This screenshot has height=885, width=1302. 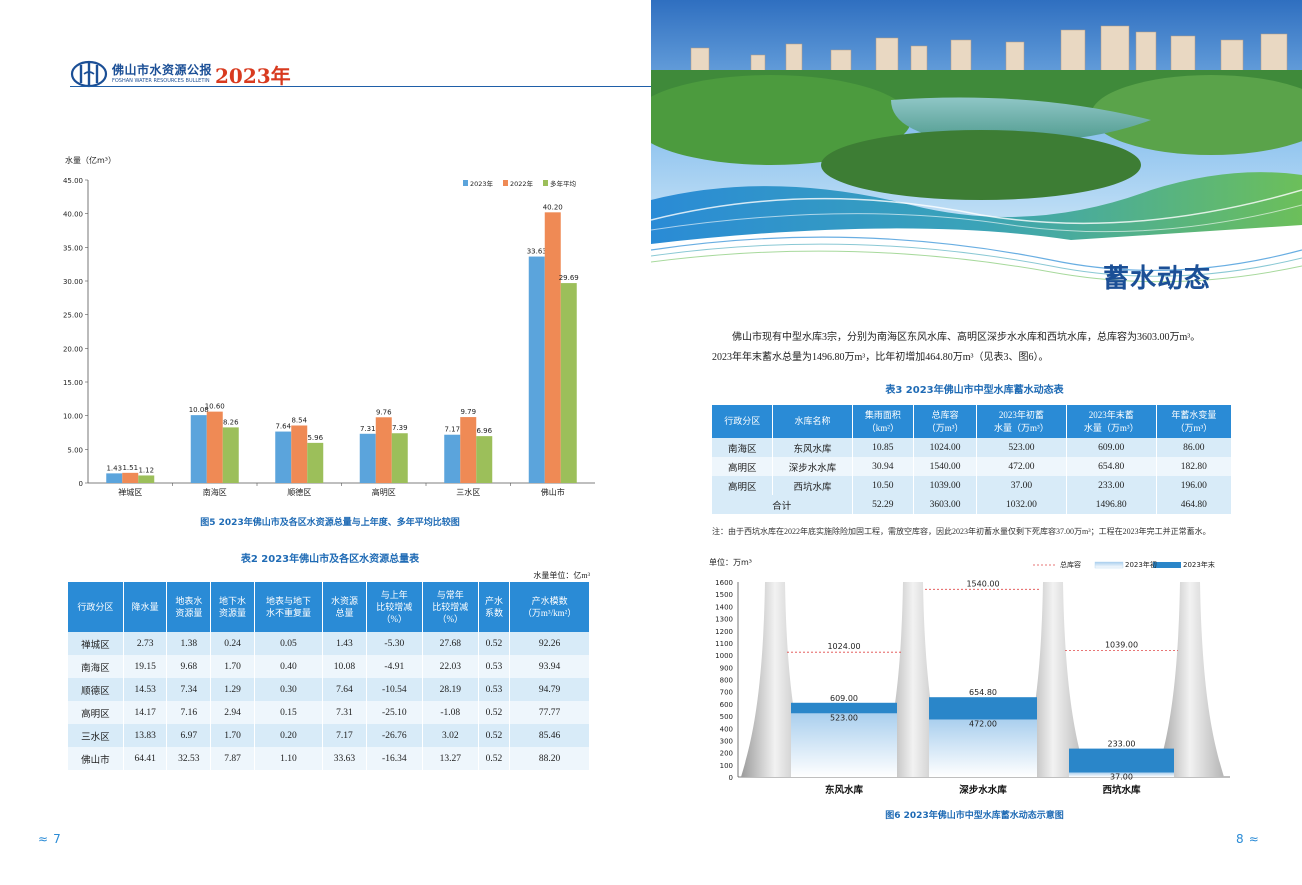 I want to click on table3-header-cell: 年蓄水变量 （万m³）, so click(x=1194, y=421).